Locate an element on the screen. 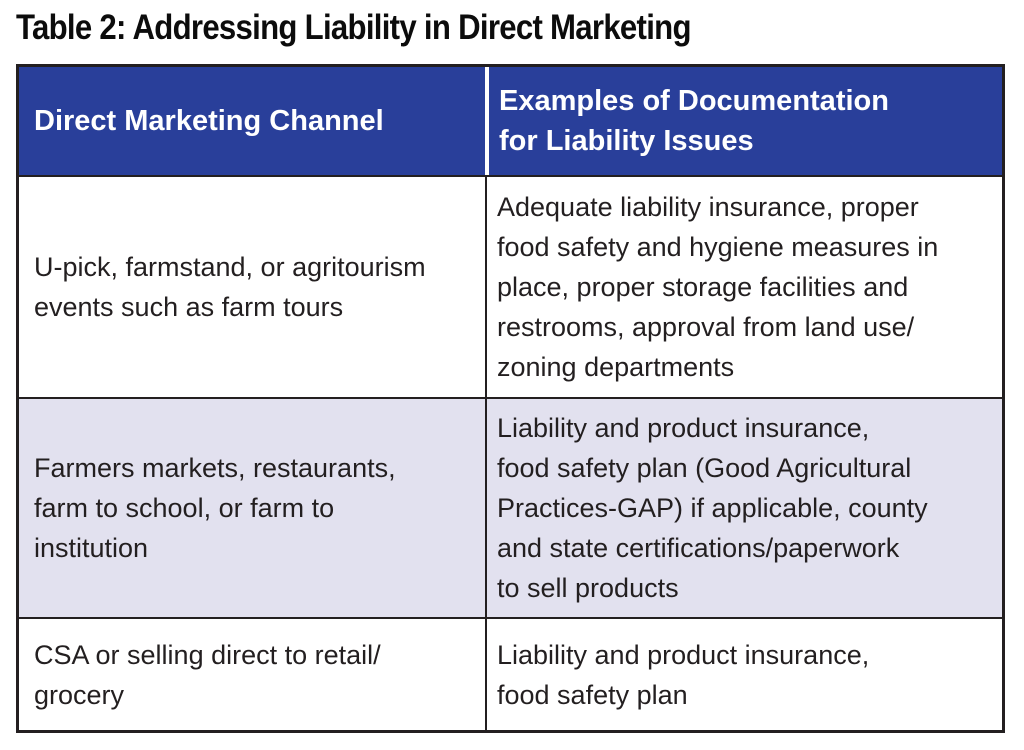 The height and width of the screenshot is (750, 1024). header-direct-marketing-channel: Direct Marketing Channel is located at coordinates (252, 121).